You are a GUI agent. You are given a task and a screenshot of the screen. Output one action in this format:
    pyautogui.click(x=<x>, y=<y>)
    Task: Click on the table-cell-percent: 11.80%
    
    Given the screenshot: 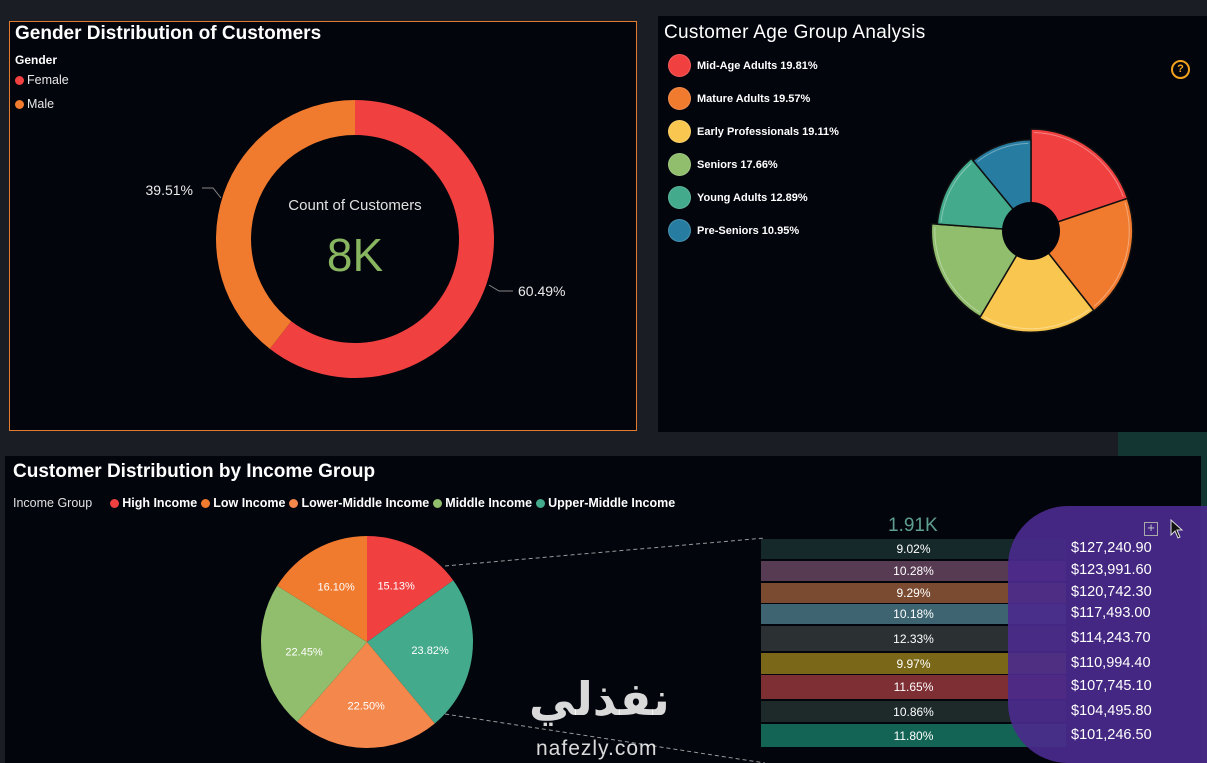 What is the action you would take?
    pyautogui.click(x=913, y=735)
    